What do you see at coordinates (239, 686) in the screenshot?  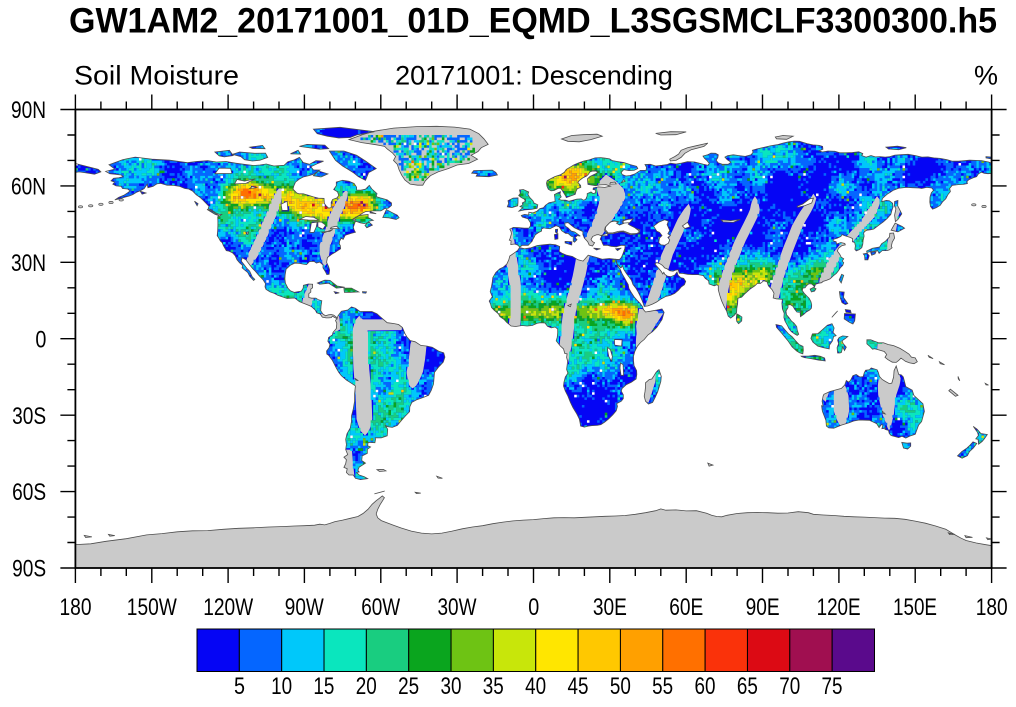 I see `svg-text: 5` at bounding box center [239, 686].